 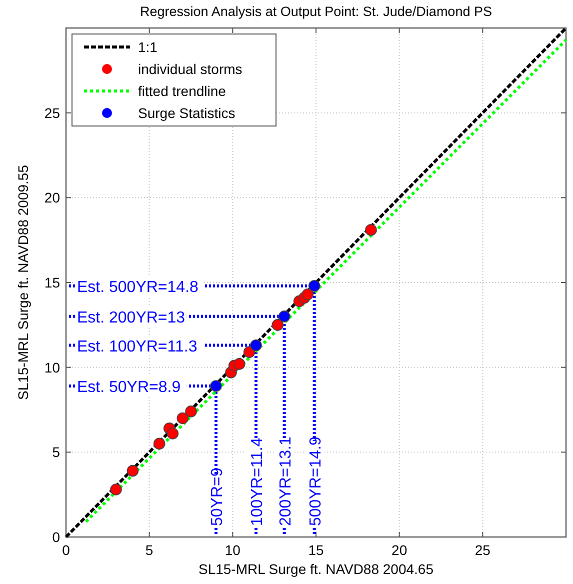 What do you see at coordinates (316, 11) in the screenshot?
I see `chart-title: Regression Analysis at Output Point: St. Jude/Diamond PS` at bounding box center [316, 11].